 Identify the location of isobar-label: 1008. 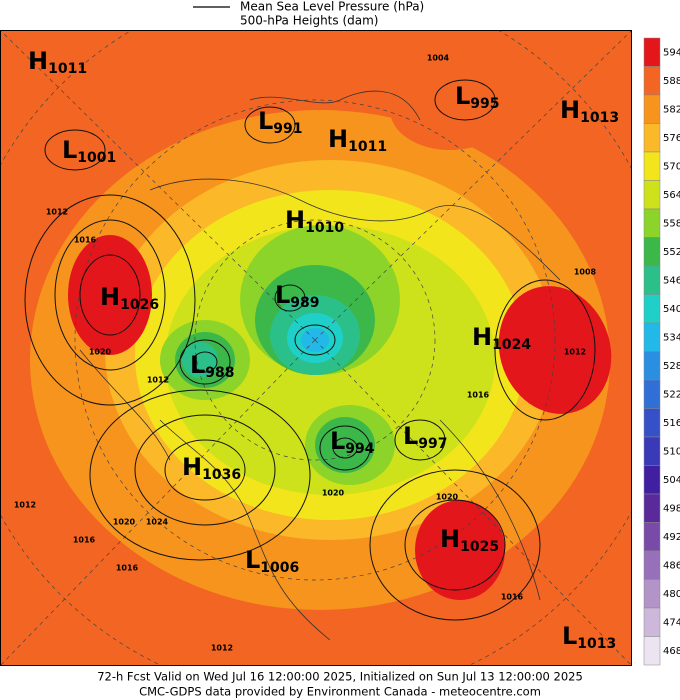
(585, 272).